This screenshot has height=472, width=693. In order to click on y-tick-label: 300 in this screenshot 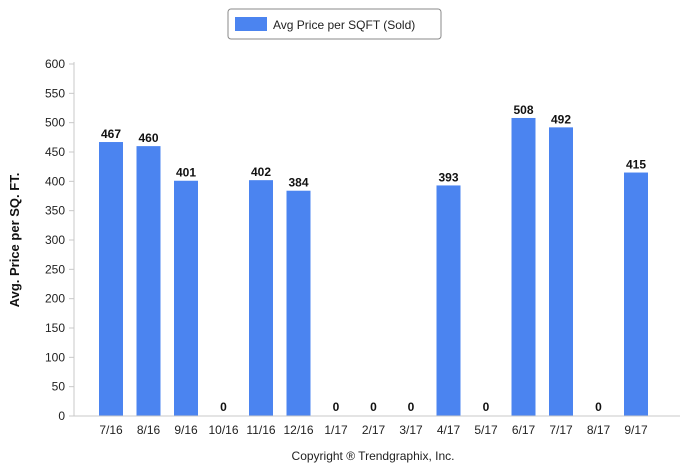, I will do `click(55, 240)`.